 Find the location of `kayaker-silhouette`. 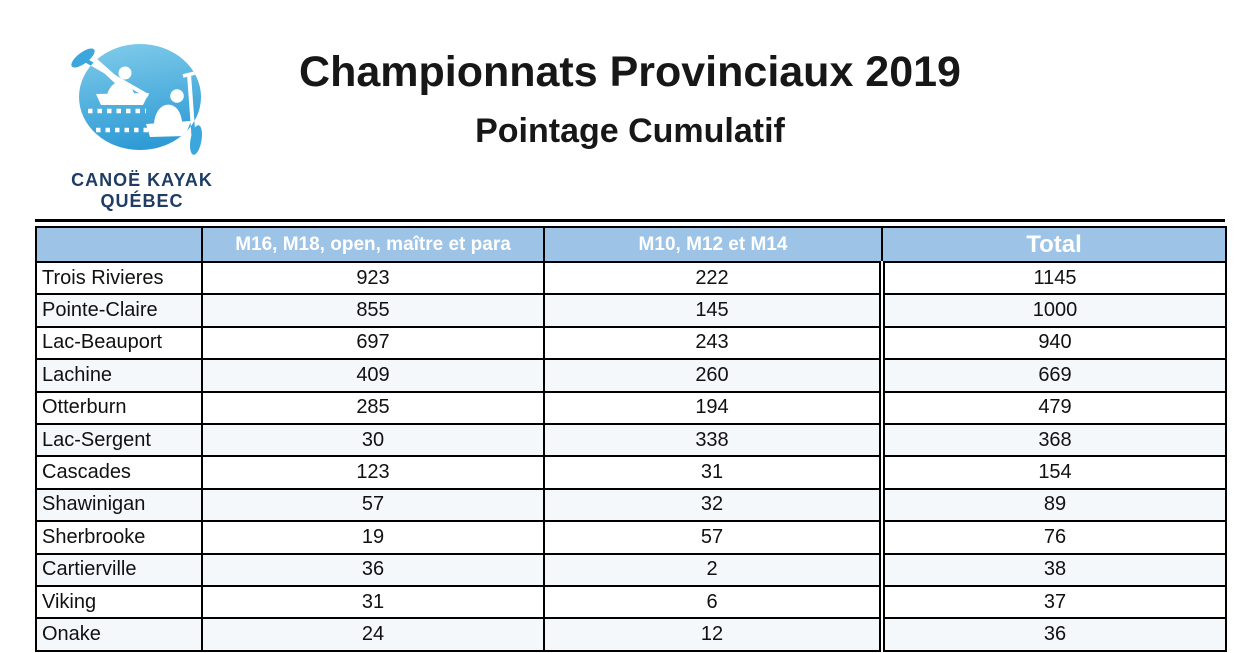

kayaker-silhouette is located at coordinates (116, 81).